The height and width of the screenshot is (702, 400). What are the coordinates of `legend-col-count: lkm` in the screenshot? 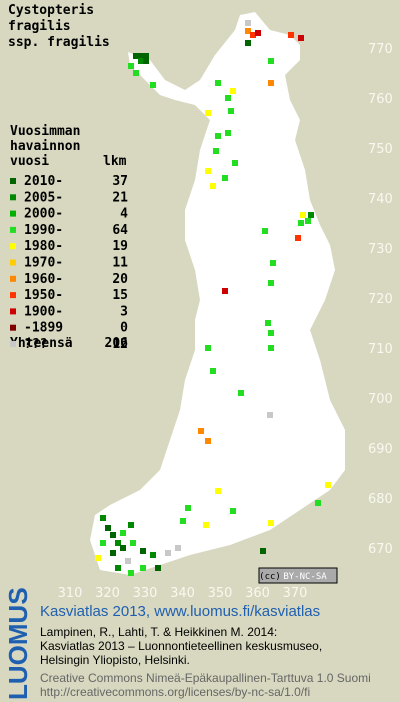 It's located at (115, 161).